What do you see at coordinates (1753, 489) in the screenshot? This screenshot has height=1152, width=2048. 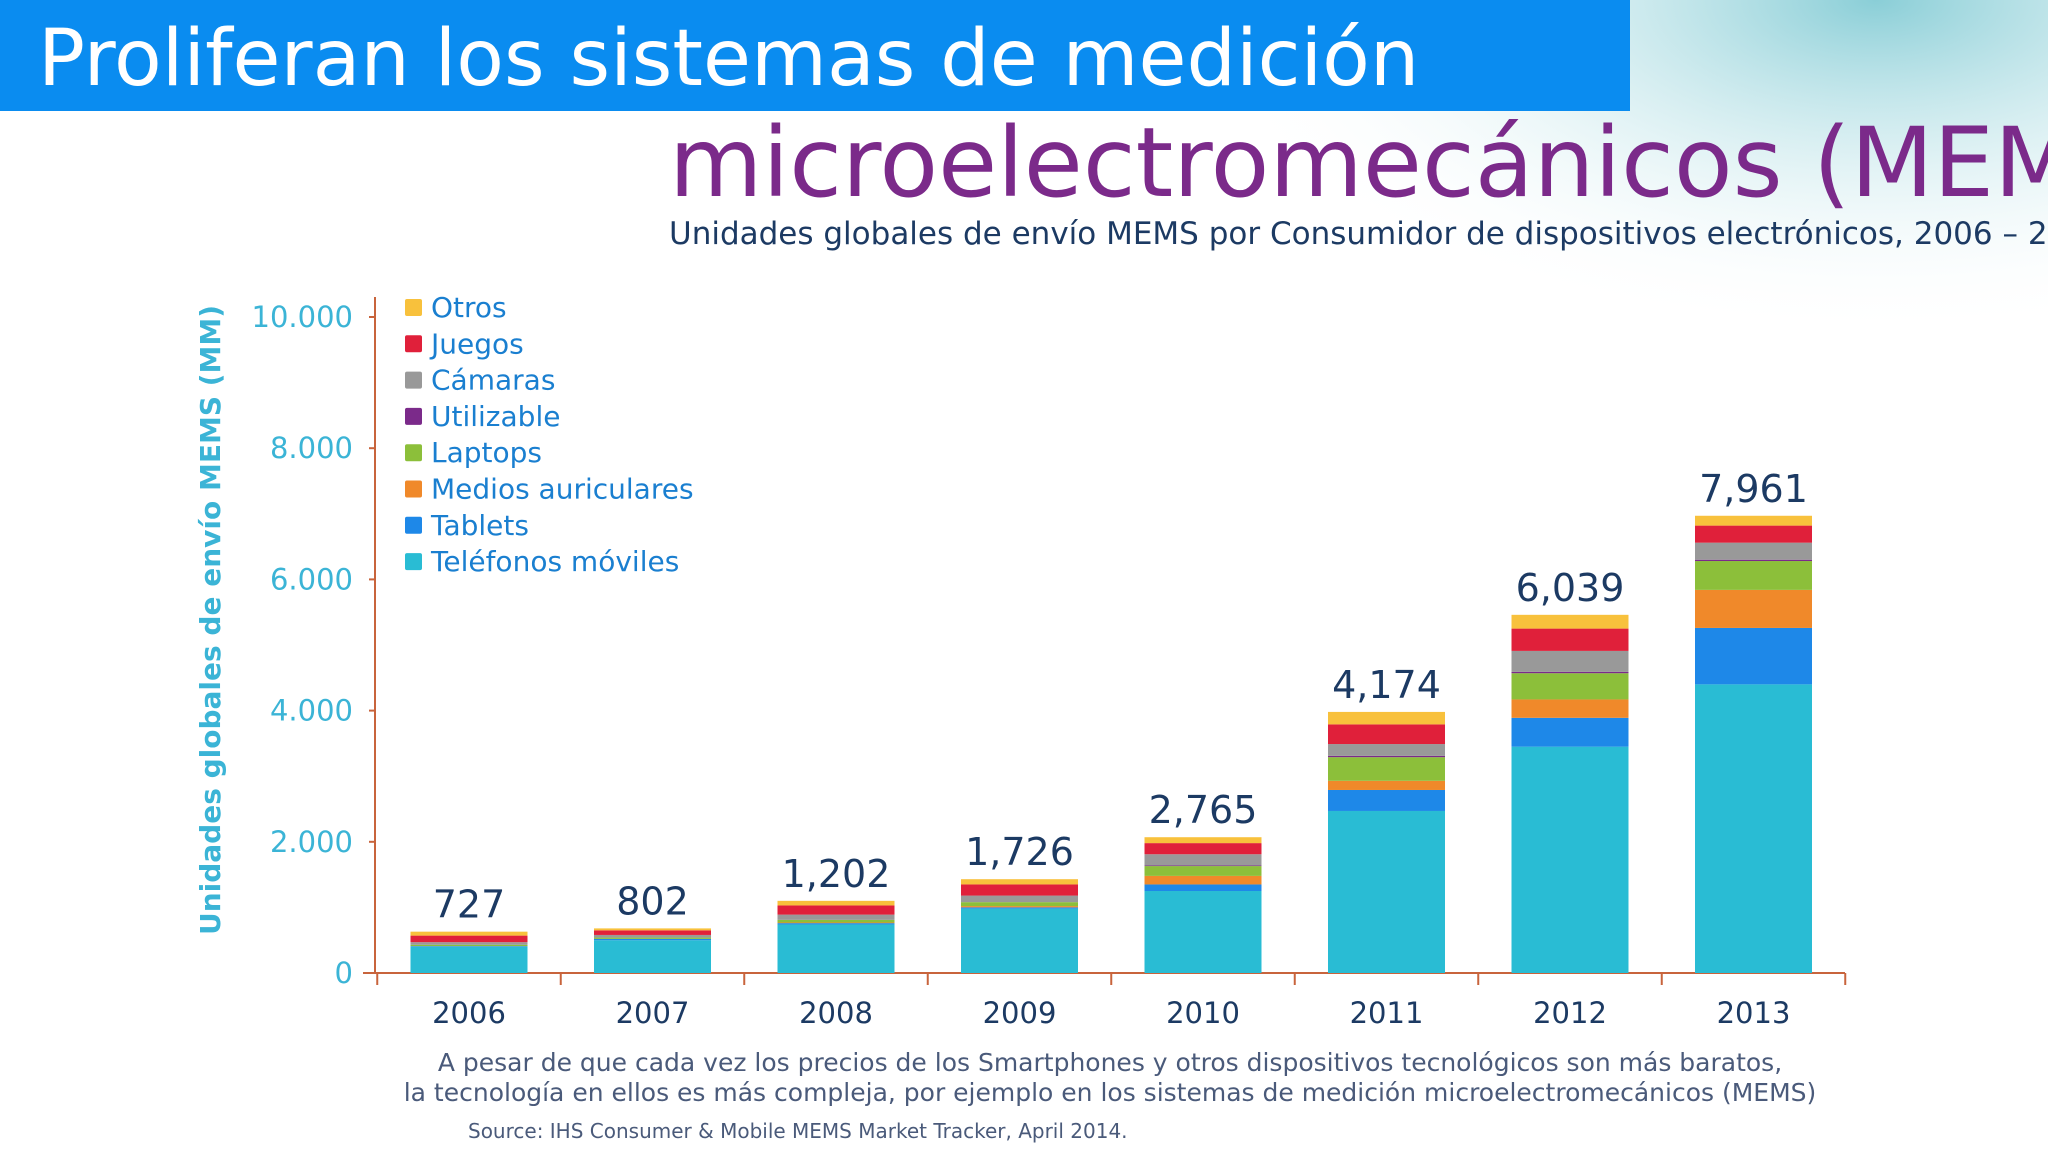 I see `total-label: 7,961` at bounding box center [1753, 489].